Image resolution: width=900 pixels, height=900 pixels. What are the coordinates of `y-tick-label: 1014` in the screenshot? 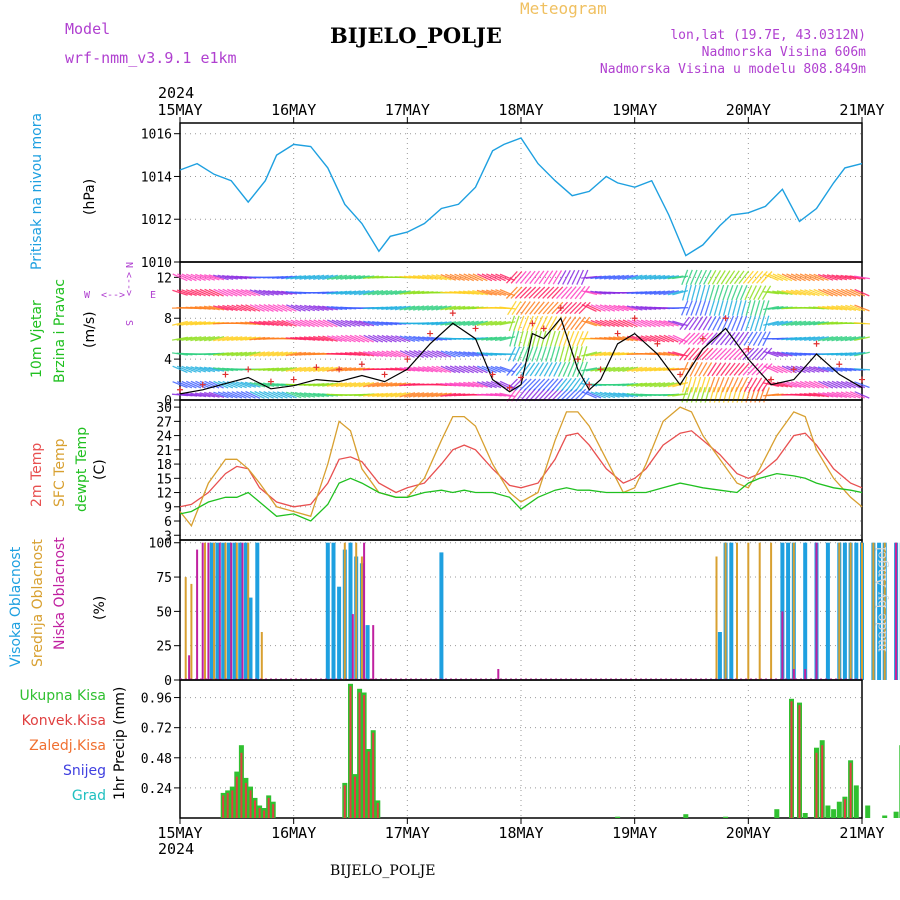 It's located at (156, 177).